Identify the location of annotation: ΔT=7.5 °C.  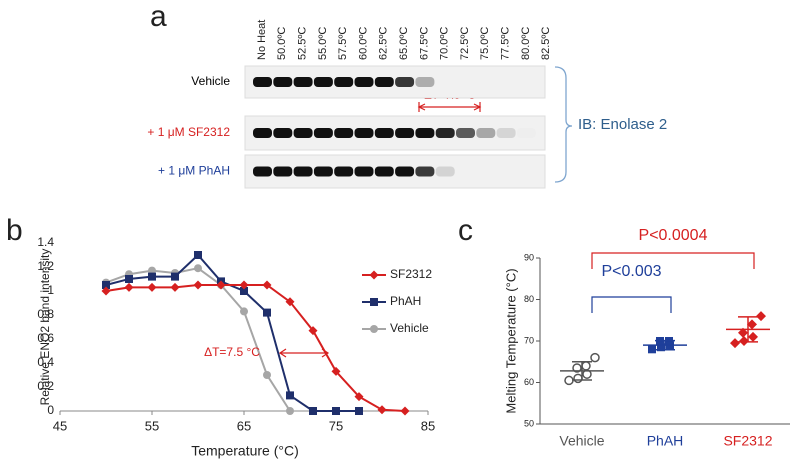
(232, 352).